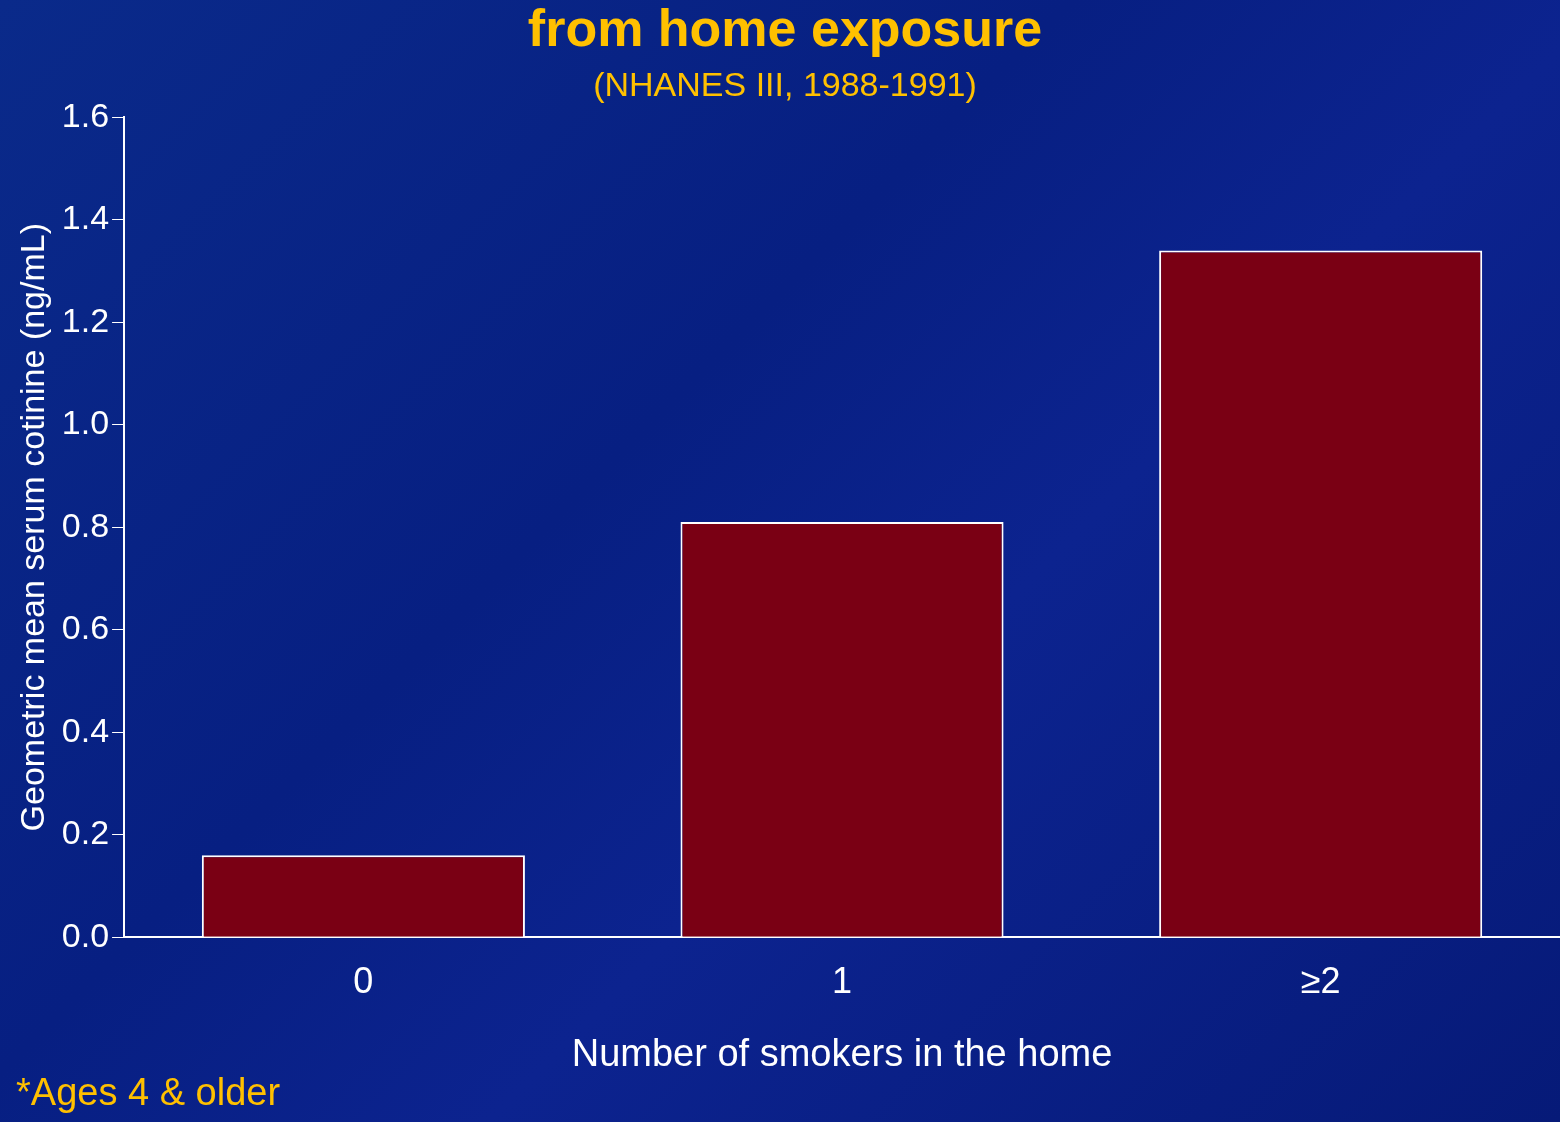  What do you see at coordinates (85, 319) in the screenshot?
I see `y-tick-label: 1.2` at bounding box center [85, 319].